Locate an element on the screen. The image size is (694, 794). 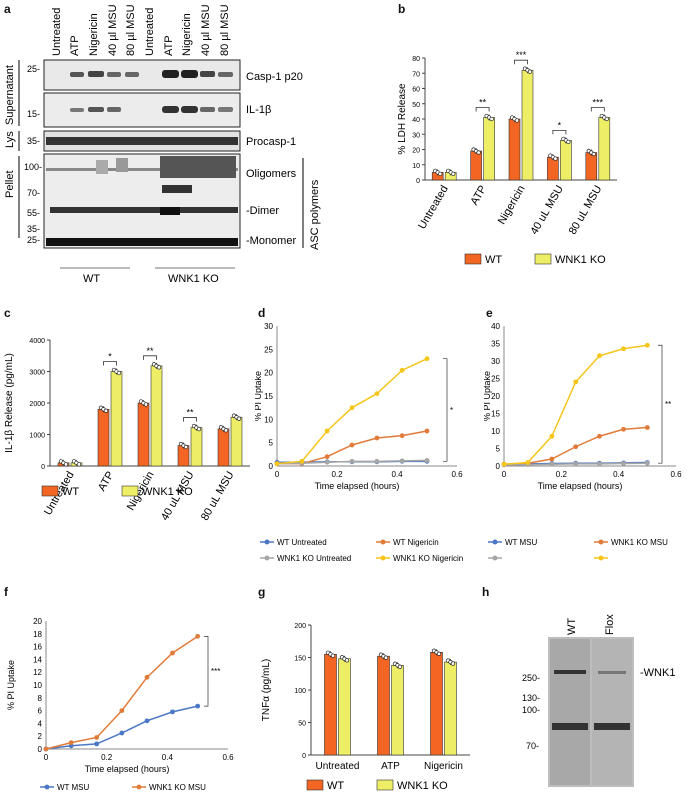
mw-marker: 35- is located at coordinates (33, 229).